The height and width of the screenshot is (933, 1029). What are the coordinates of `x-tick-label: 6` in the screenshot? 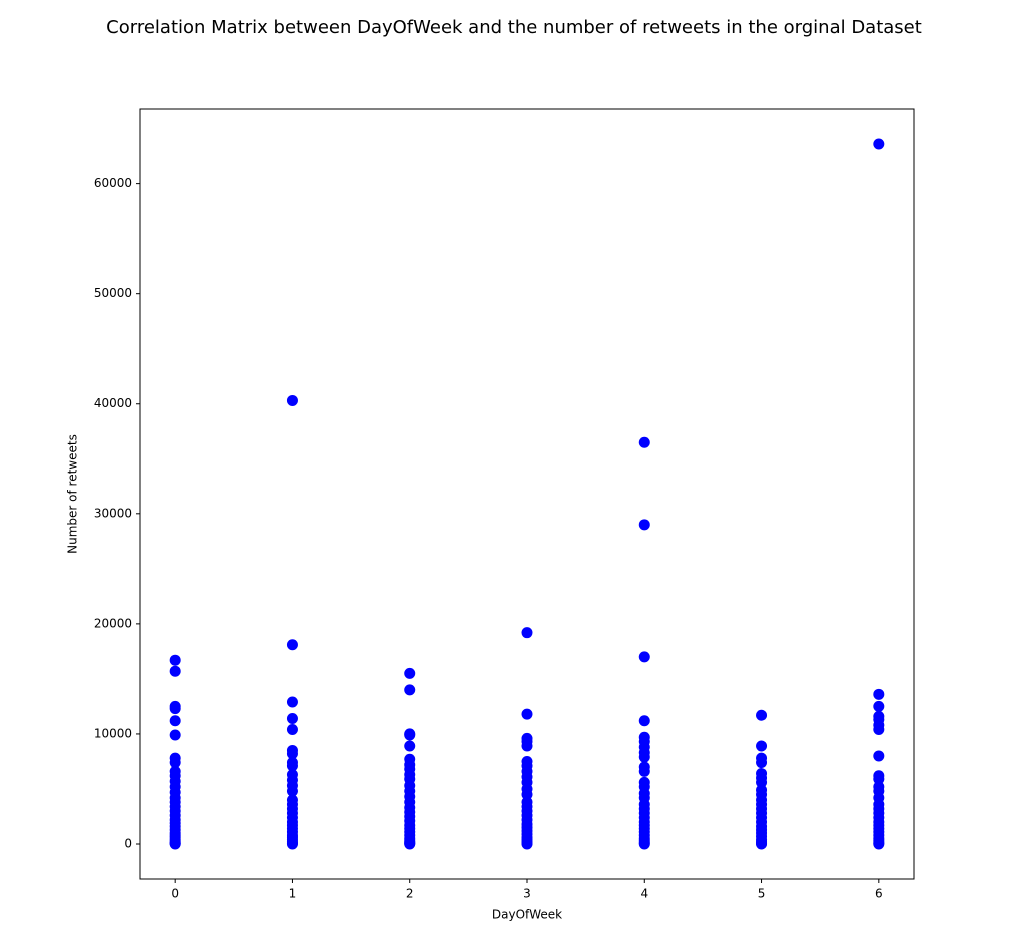 It's located at (879, 894).